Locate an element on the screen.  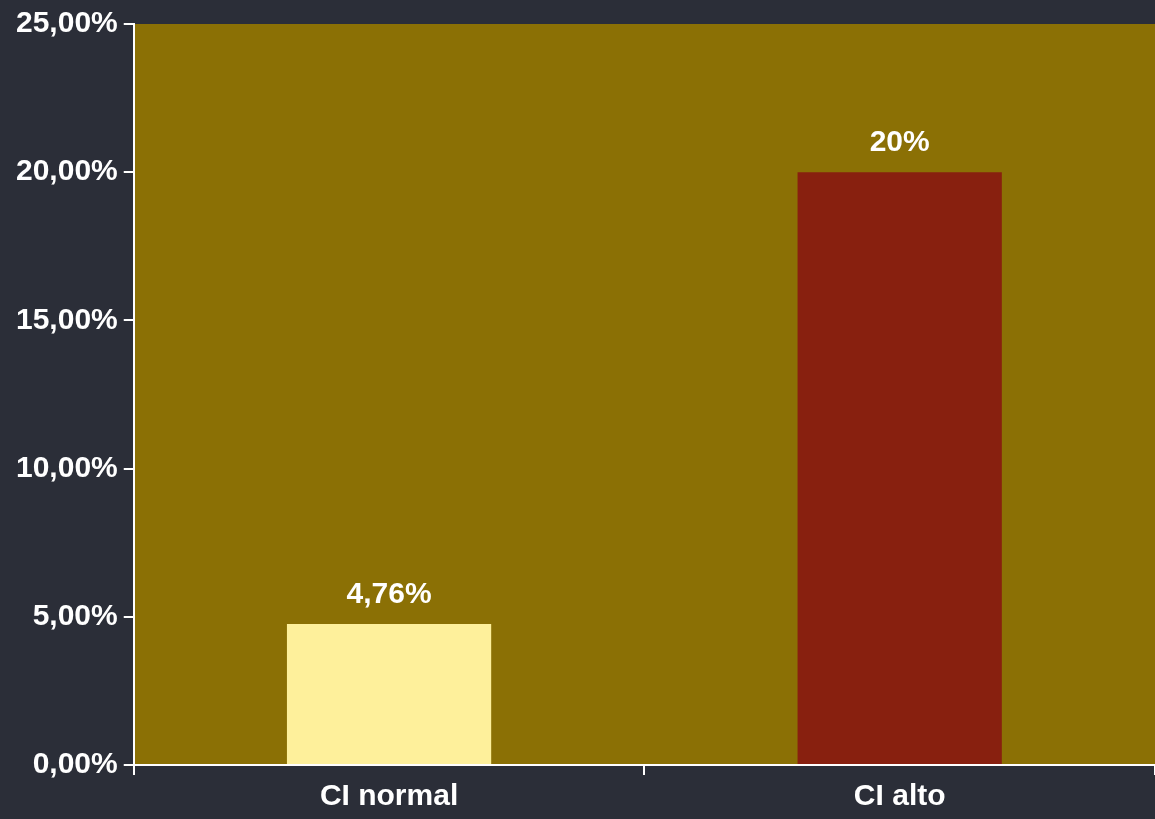
y-tick-label: 0,00% is located at coordinates (75, 763).